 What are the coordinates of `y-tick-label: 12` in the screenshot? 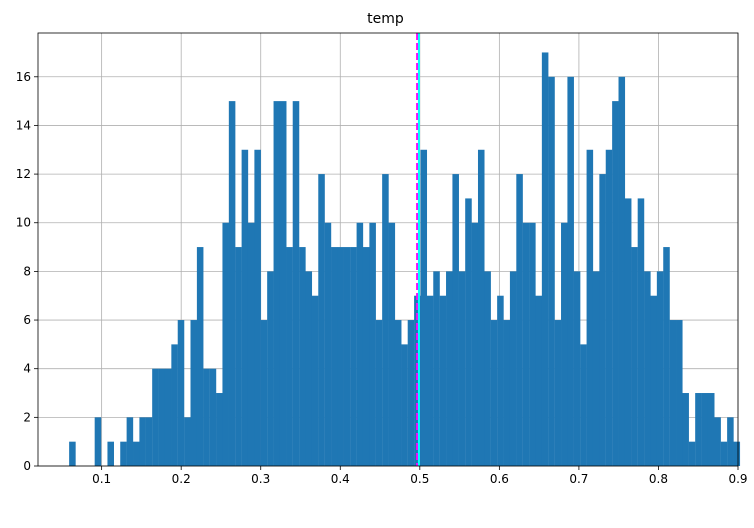 It's located at (23, 174).